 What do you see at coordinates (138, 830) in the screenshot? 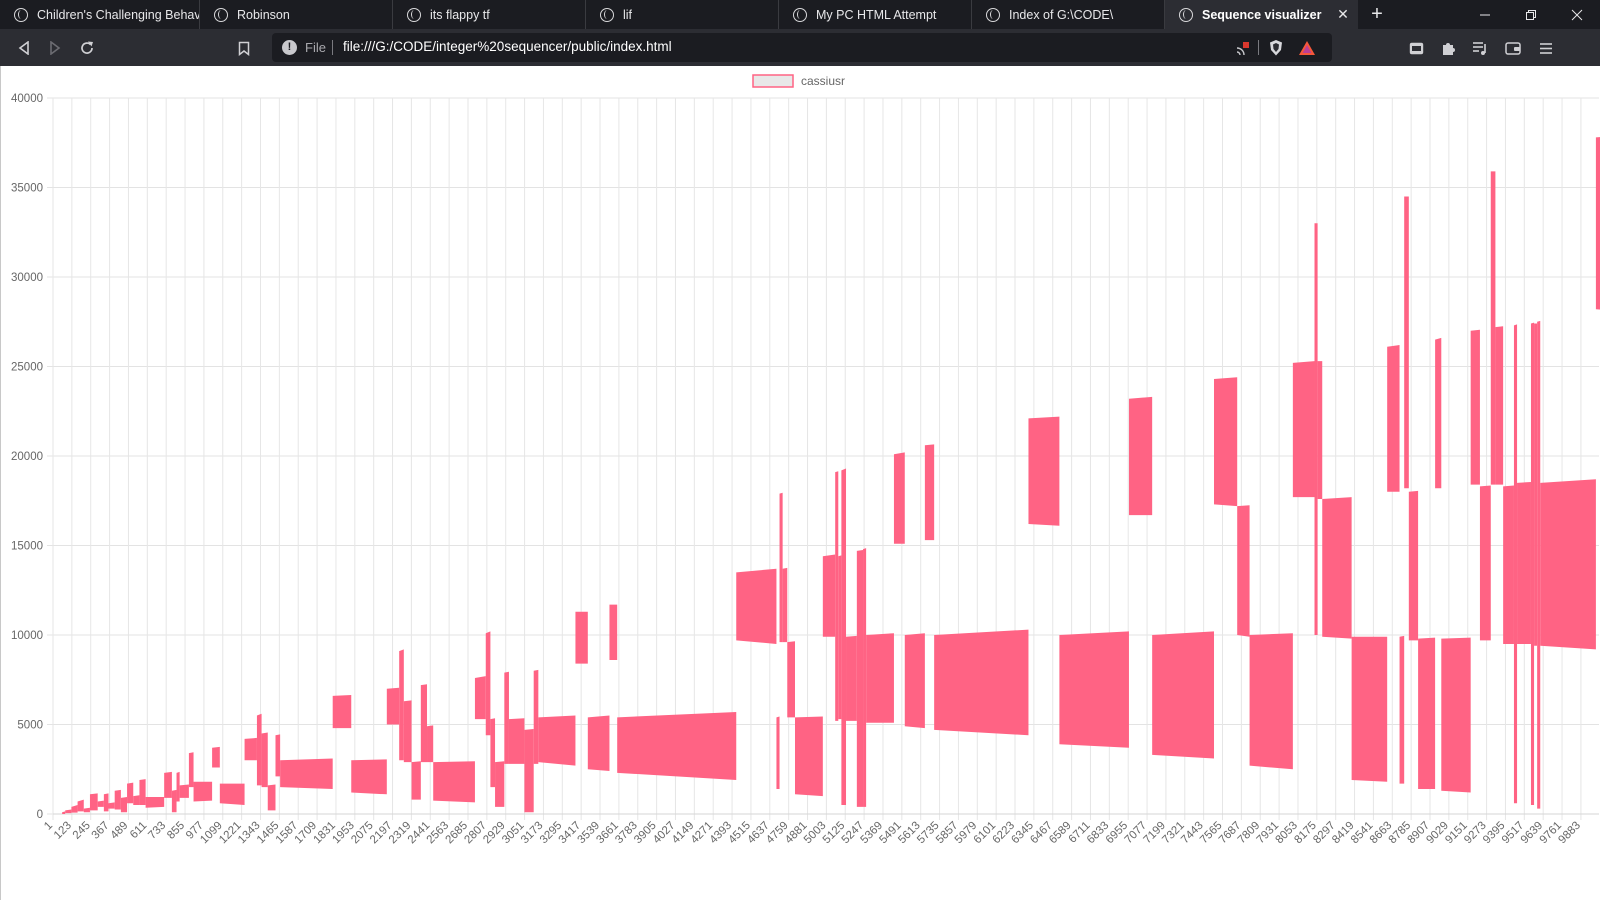
I see `x-tick-label: 611` at bounding box center [138, 830].